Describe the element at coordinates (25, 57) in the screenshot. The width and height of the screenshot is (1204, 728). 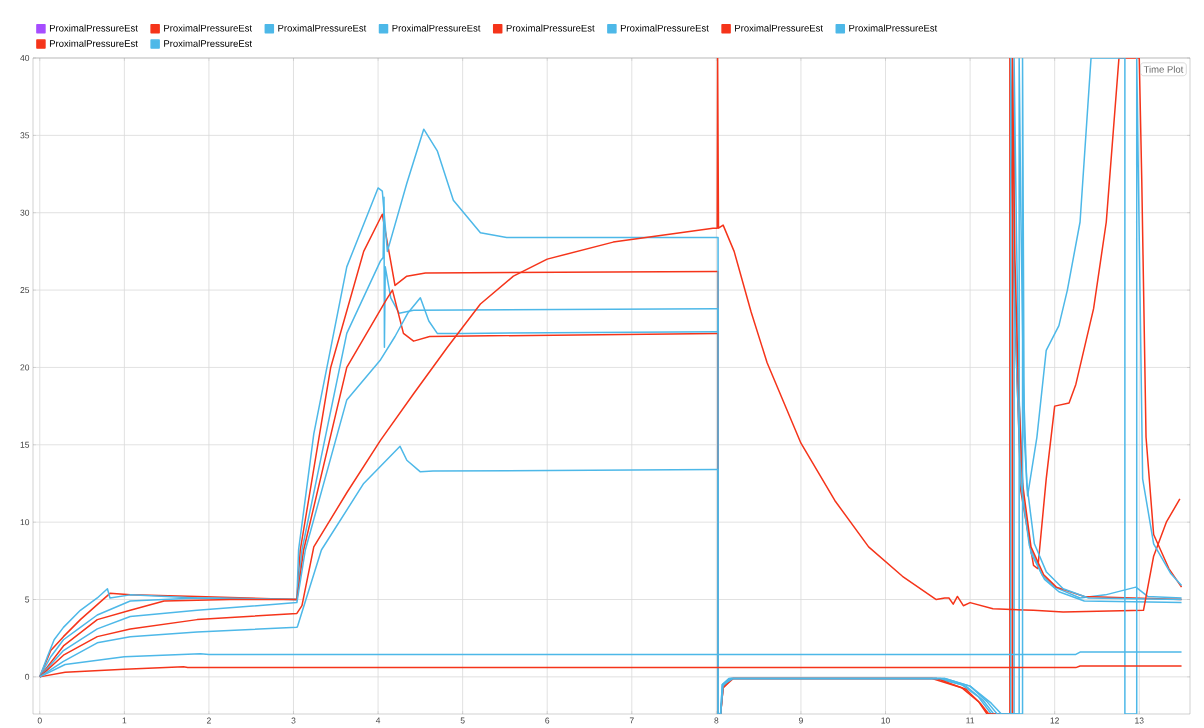
I see `y-tick-label: 40` at that location.